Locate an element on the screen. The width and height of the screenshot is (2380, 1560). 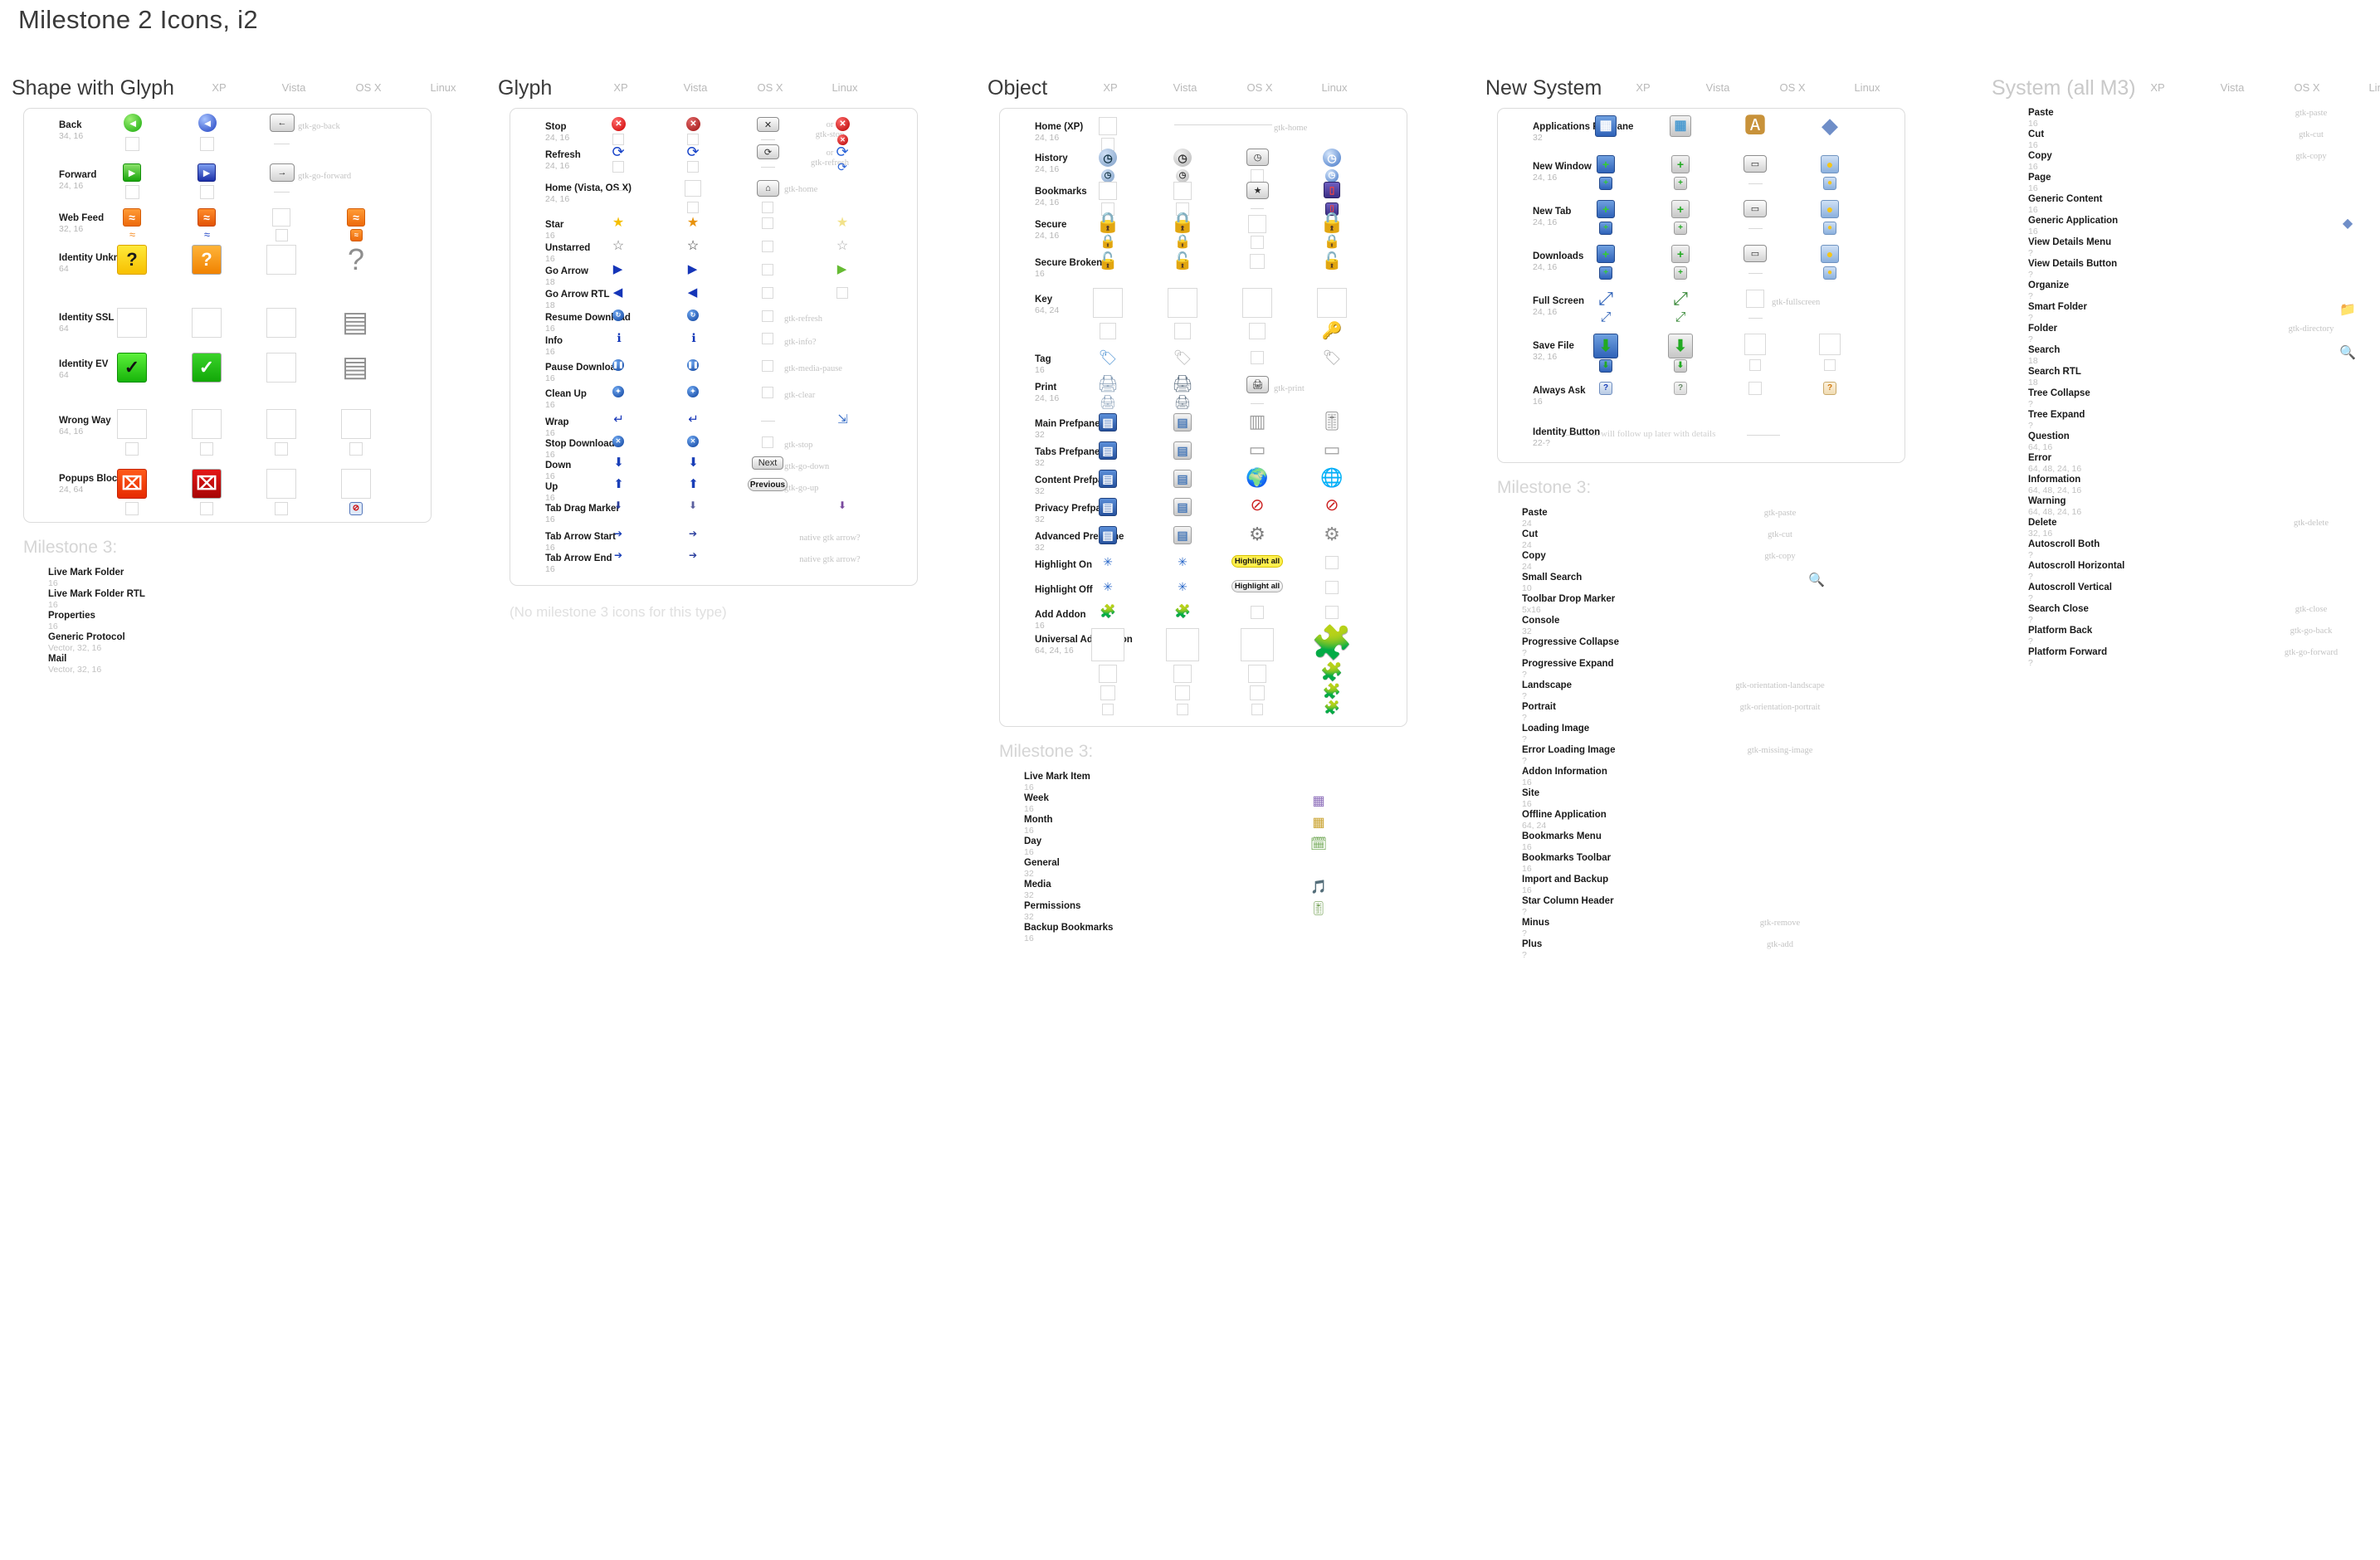
icon-main-prefpane-osx: ▥ is located at coordinates (1257, 421).